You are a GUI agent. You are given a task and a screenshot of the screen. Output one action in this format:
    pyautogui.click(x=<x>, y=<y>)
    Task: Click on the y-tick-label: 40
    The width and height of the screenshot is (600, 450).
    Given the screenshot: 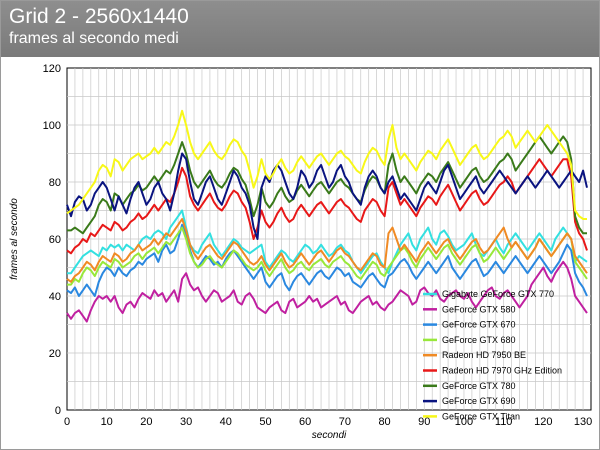 What is the action you would take?
    pyautogui.click(x=55, y=297)
    